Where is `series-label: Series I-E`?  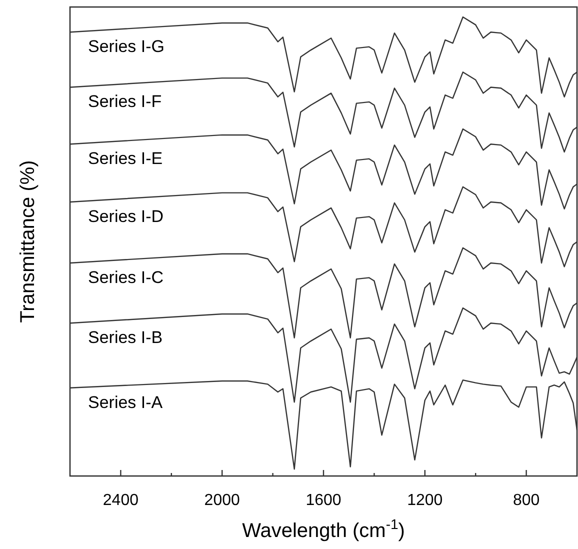
series-label: Series I-E is located at coordinates (125, 158).